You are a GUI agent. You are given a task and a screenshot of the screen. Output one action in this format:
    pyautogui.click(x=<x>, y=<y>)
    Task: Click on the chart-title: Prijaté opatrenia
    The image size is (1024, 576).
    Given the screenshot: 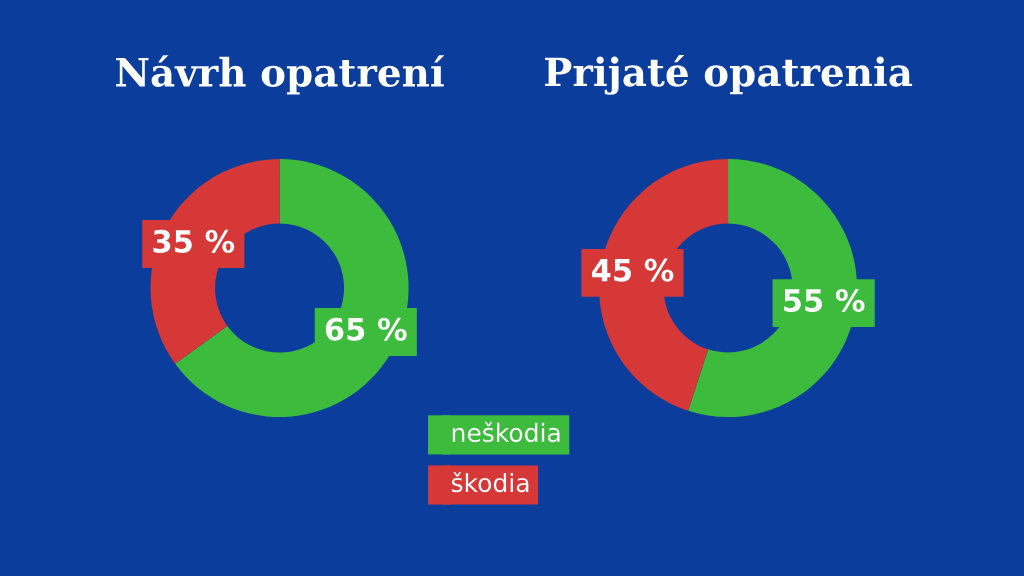 What is the action you would take?
    pyautogui.click(x=728, y=75)
    